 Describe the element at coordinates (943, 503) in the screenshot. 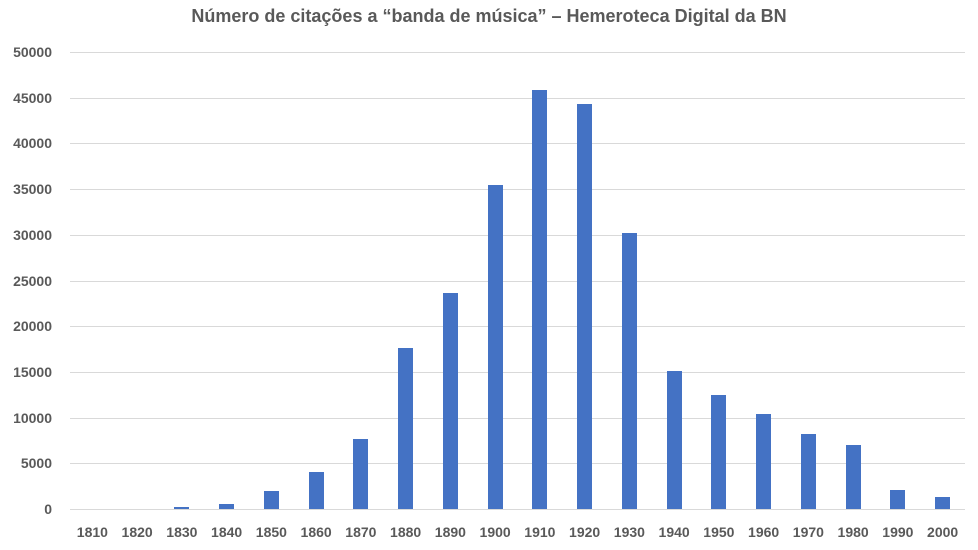

I see `bar-2000` at that location.